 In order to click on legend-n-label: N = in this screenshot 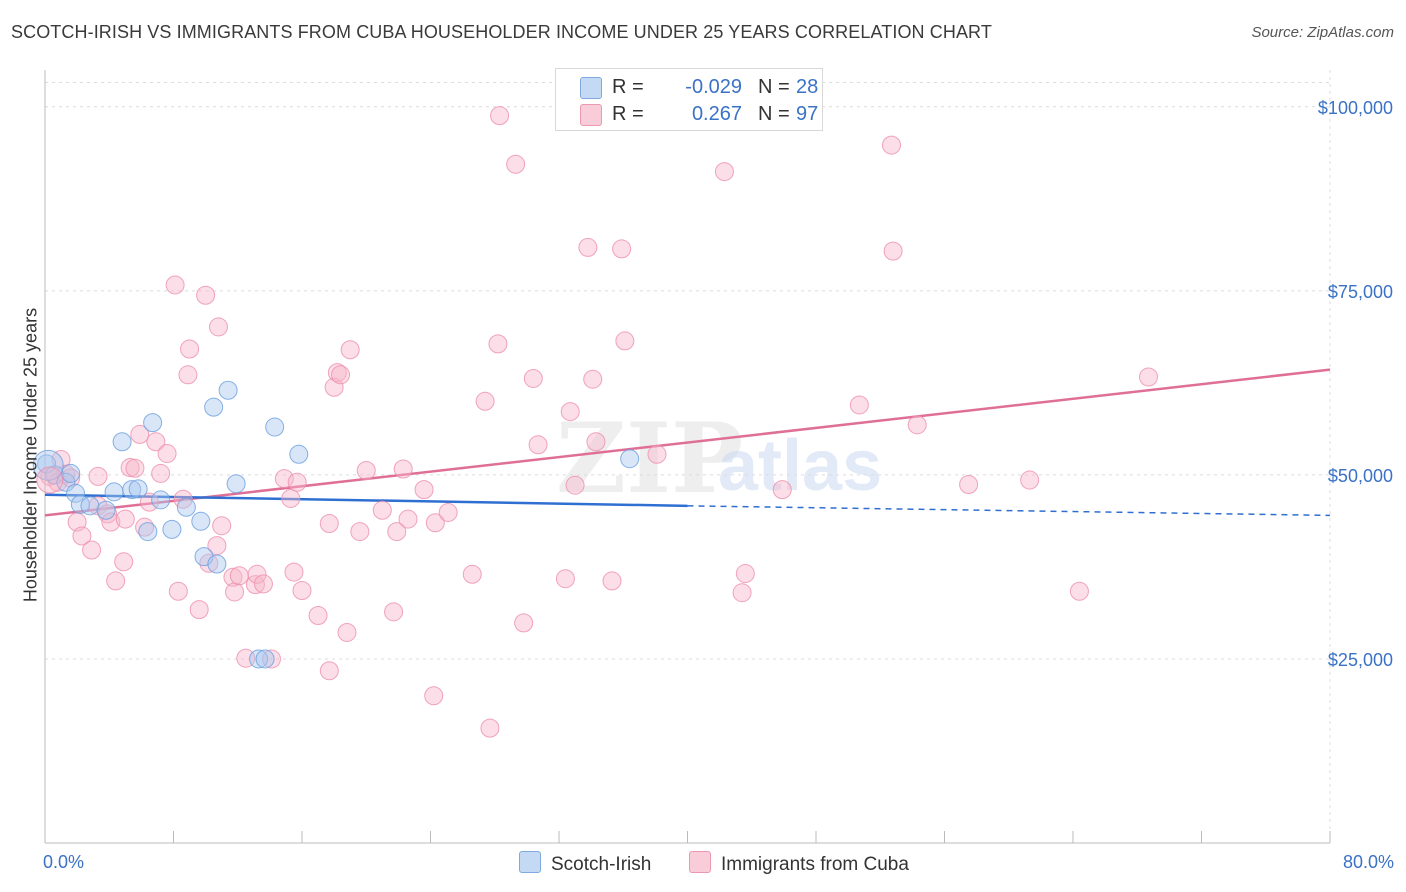, I will do `click(774, 114)`.